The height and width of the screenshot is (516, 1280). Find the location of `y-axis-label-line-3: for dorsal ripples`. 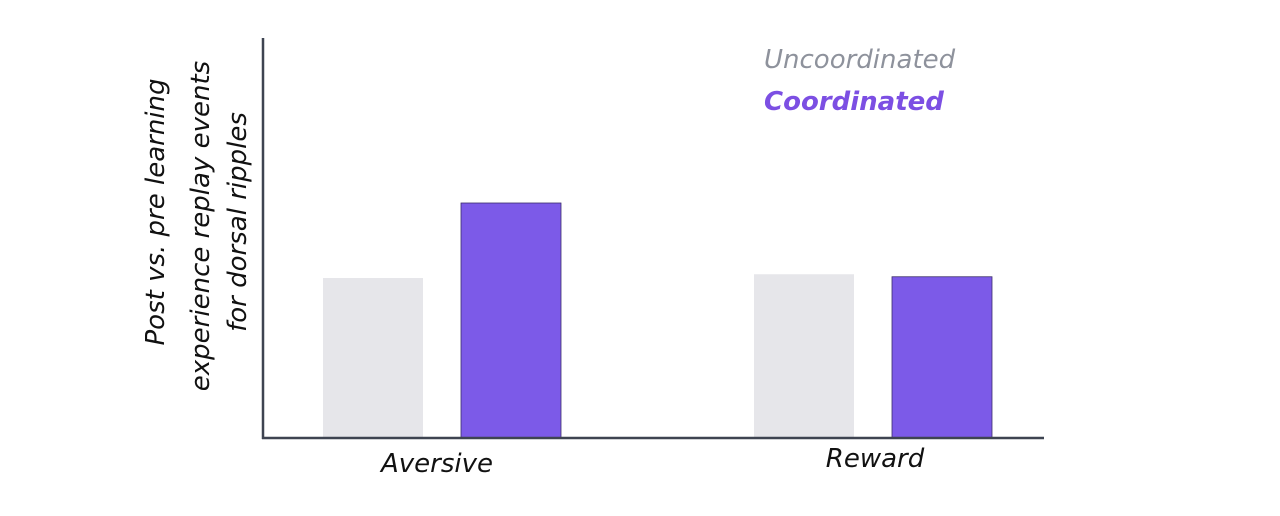

y-axis-label-line-3: for dorsal ripples is located at coordinates (238, 222).